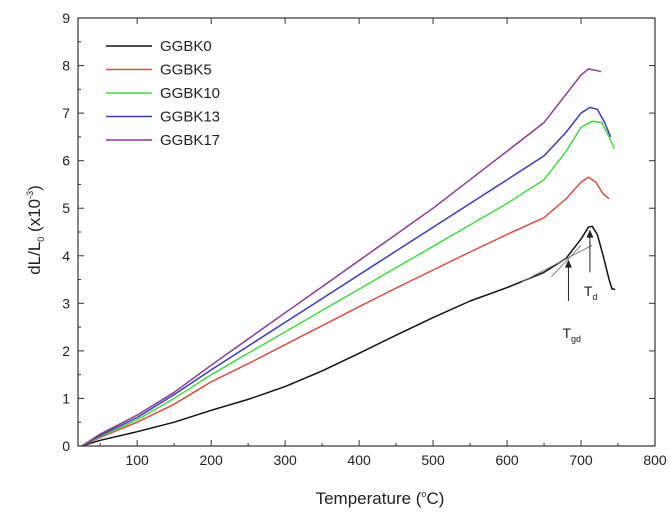 Image resolution: width=670 pixels, height=520 pixels. Describe the element at coordinates (35, 230) in the screenshot. I see `y-axis-label: dL/L0 (x10-3)` at that location.